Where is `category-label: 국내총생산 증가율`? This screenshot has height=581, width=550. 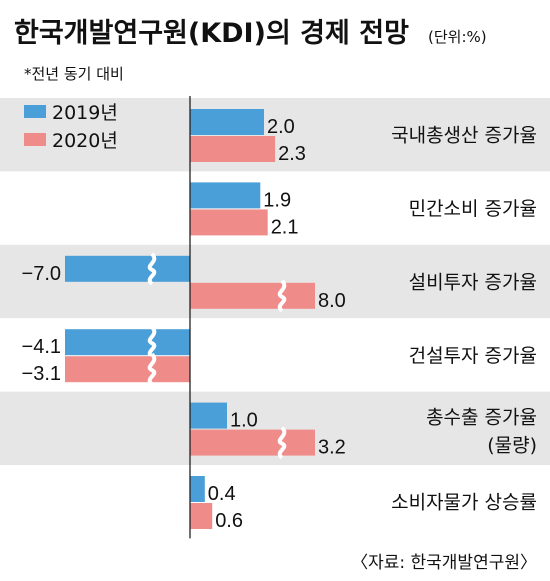 category-label: 국내총생산 증가율 is located at coordinates (464, 136).